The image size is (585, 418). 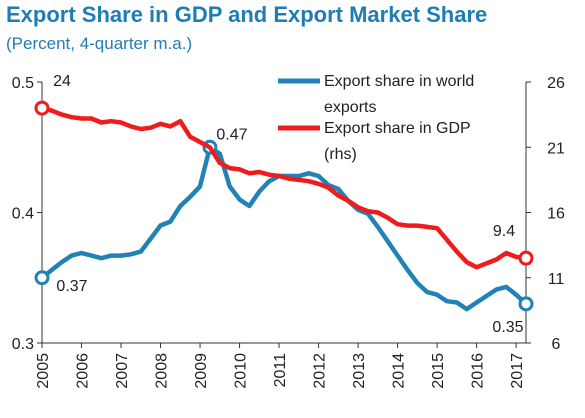 What do you see at coordinates (397, 128) in the screenshot?
I see `legend-label: Export share in GDP` at bounding box center [397, 128].